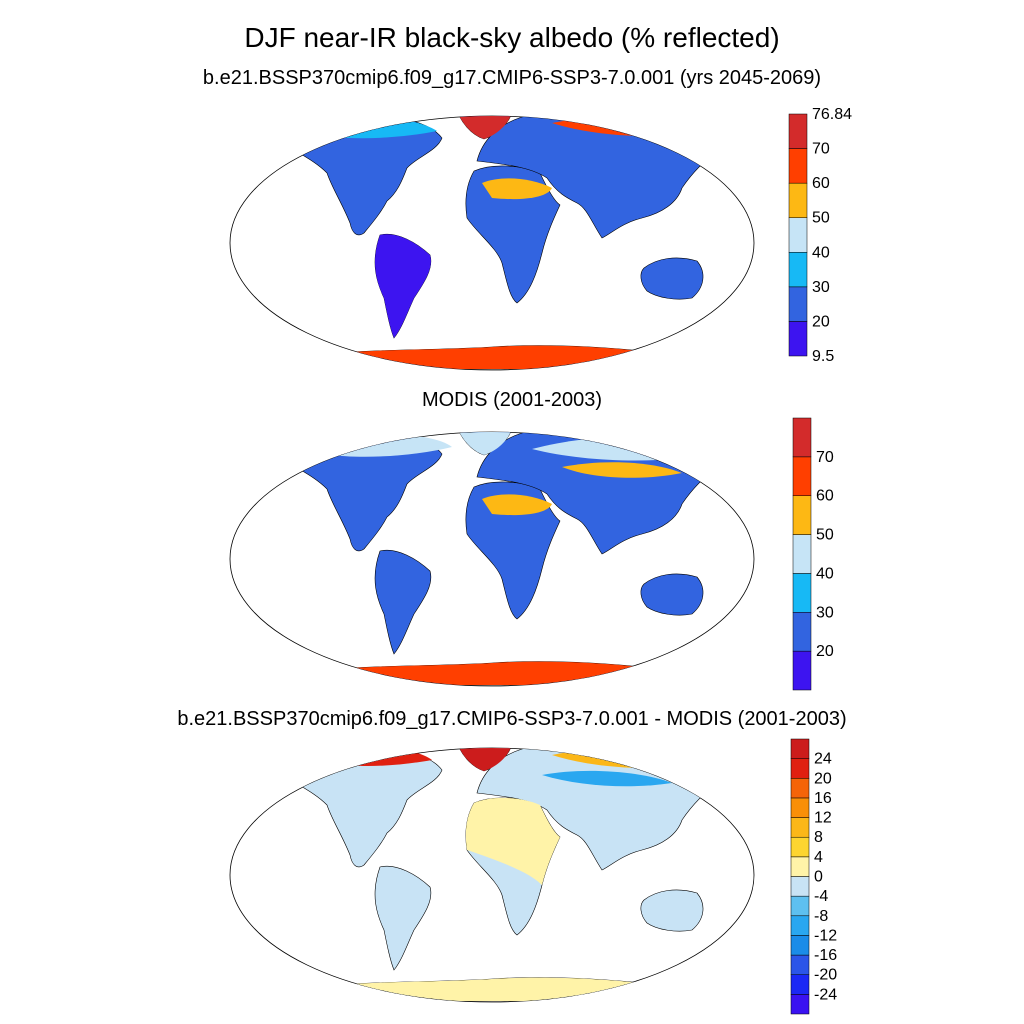 The height and width of the screenshot is (1024, 1024). I want to click on colorbar-tick-label: 0, so click(818, 877).